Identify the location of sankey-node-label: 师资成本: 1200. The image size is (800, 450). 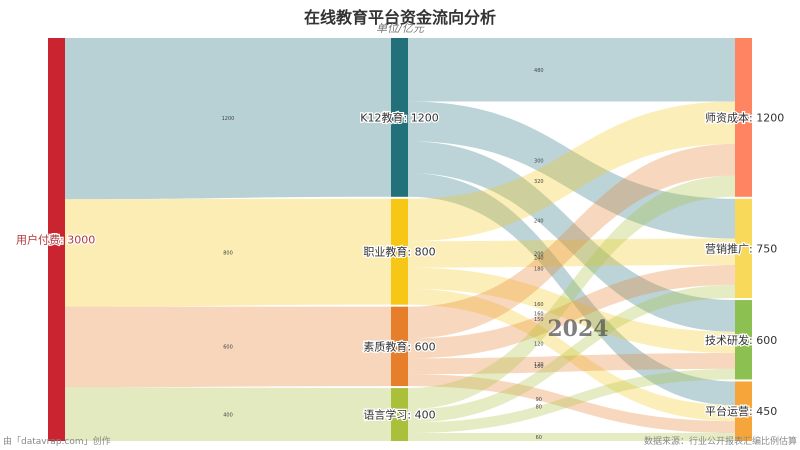
(744, 117).